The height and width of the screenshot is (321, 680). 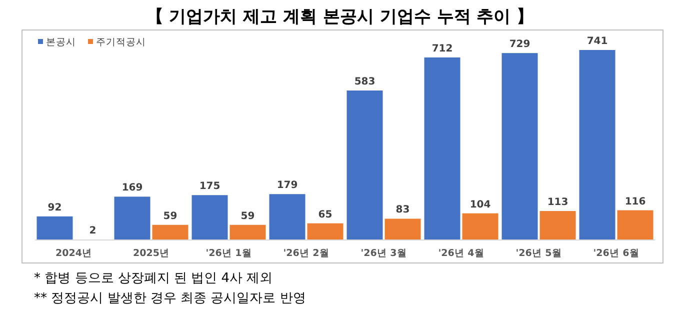 I want to click on data-label: 116, so click(x=635, y=202).